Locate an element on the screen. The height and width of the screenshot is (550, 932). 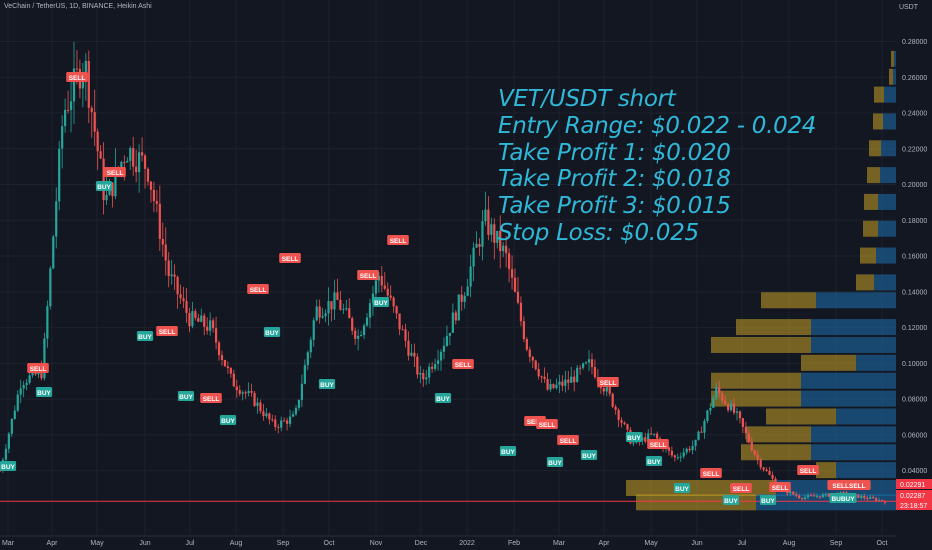
price-tick-label: 0.08000 is located at coordinates (914, 400).